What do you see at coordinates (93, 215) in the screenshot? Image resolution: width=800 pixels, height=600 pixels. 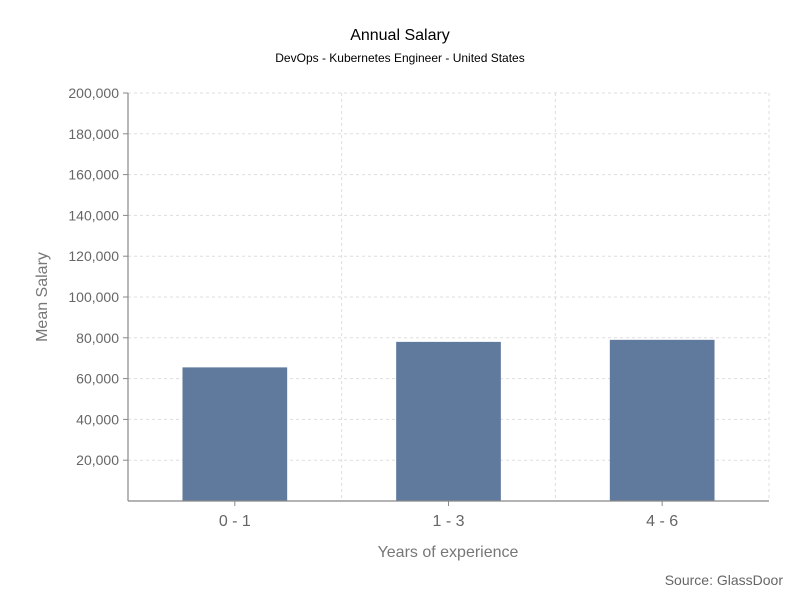 I see `y-tick-label-6: 140,000` at bounding box center [93, 215].